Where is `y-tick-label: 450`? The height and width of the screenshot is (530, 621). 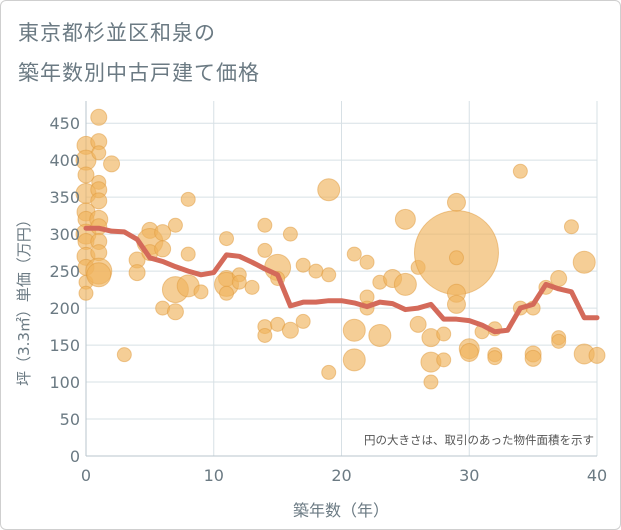
y-tick-label: 450 is located at coordinates (64, 123).